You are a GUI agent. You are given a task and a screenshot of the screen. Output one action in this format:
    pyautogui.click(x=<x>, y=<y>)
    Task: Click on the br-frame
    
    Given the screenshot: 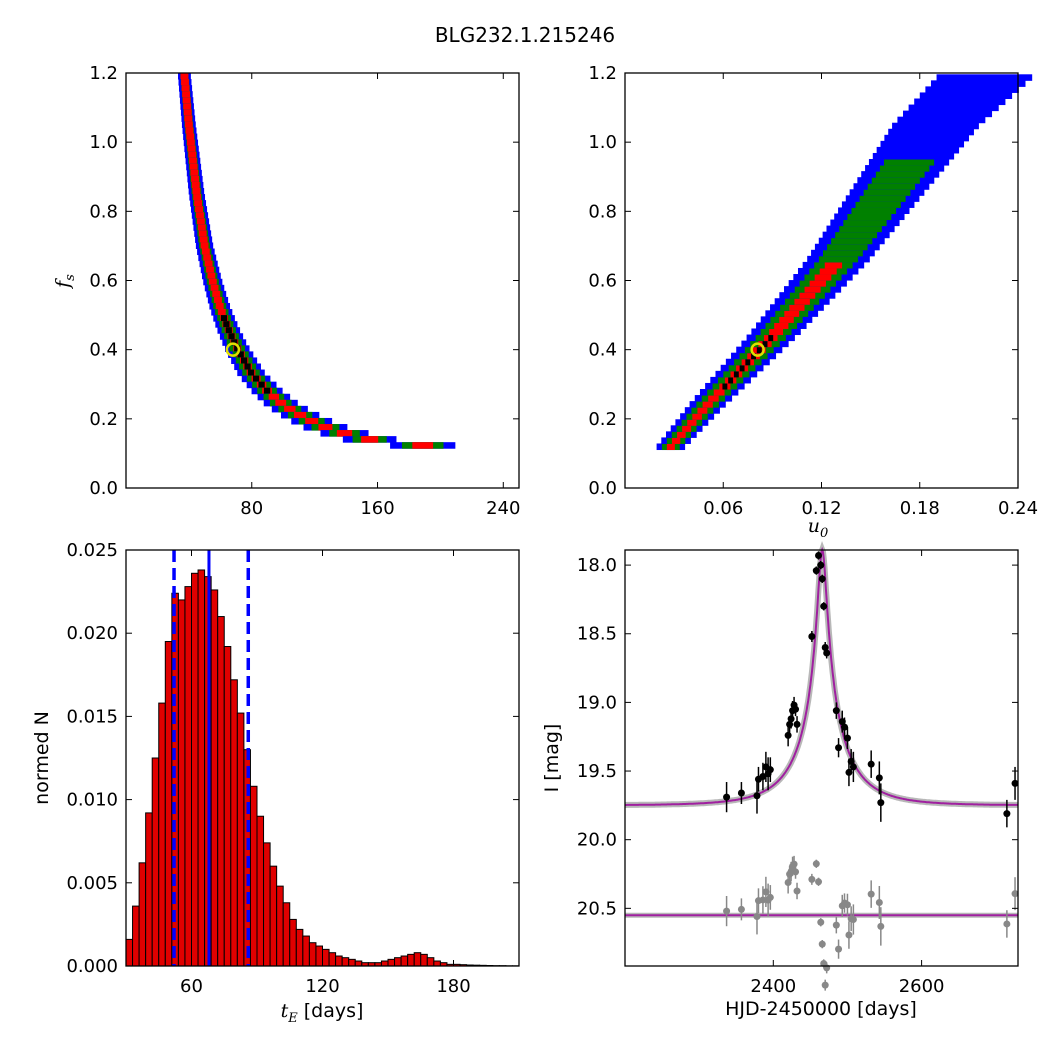 What is the action you would take?
    pyautogui.click(x=821, y=758)
    